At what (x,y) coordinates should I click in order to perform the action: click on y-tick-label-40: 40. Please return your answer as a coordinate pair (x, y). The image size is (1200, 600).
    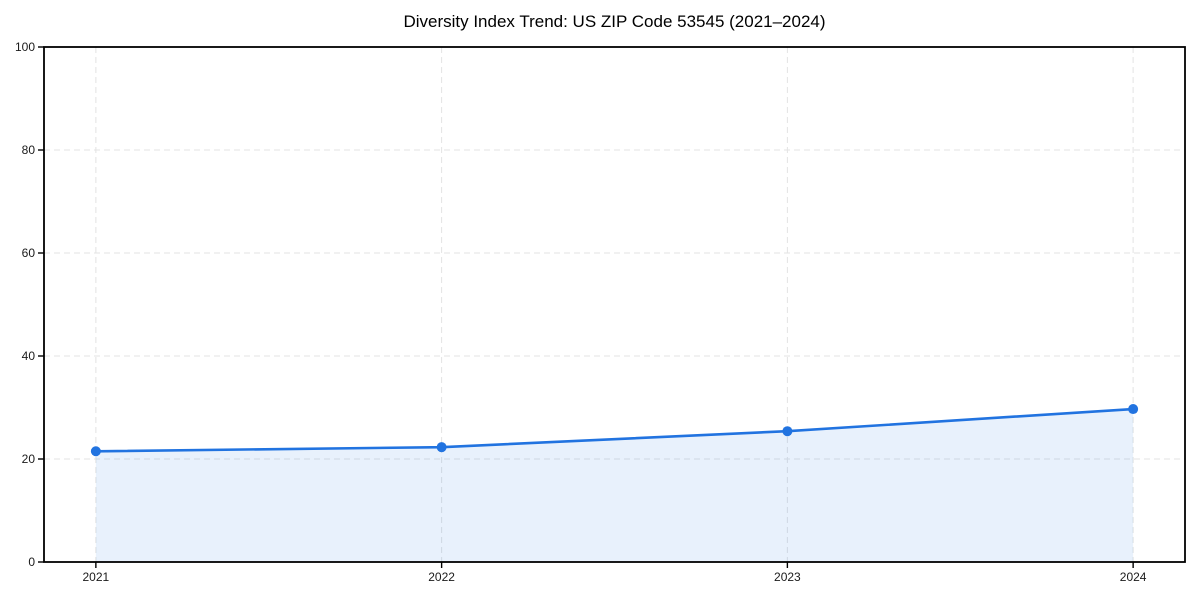
    Looking at the image, I should click on (28, 356).